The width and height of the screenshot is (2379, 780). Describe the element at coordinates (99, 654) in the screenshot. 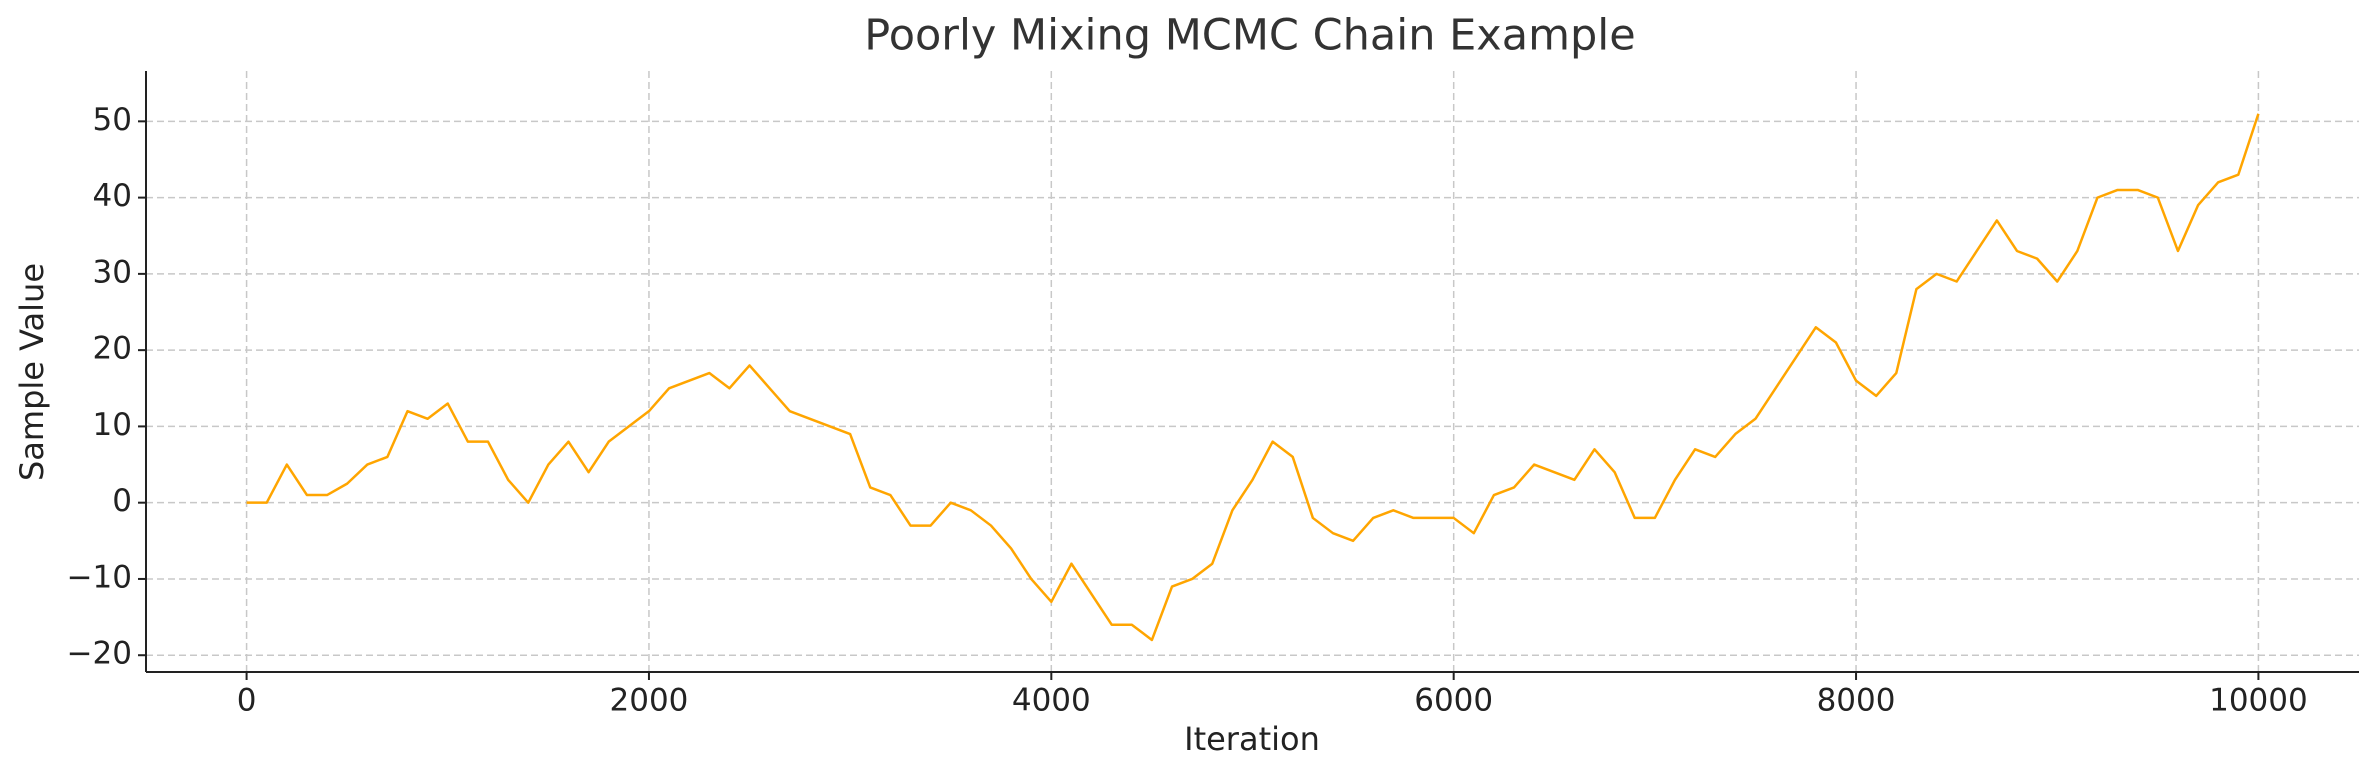

I see `y-tick-label: −20` at that location.